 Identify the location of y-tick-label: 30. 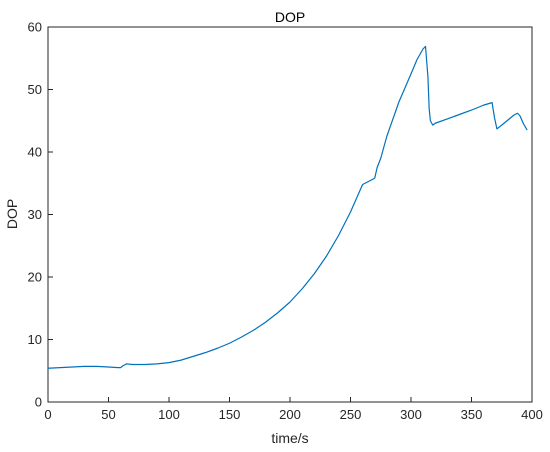
(35, 214).